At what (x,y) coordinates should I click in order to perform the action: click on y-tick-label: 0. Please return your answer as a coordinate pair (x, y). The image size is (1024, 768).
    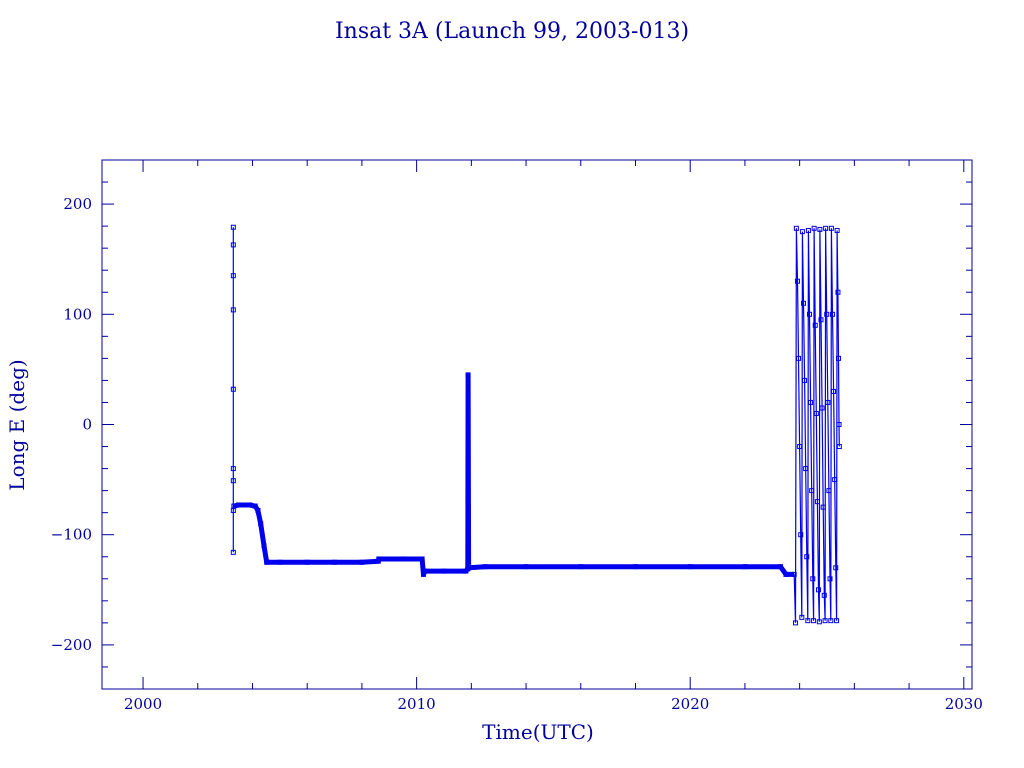
    Looking at the image, I should click on (87, 425).